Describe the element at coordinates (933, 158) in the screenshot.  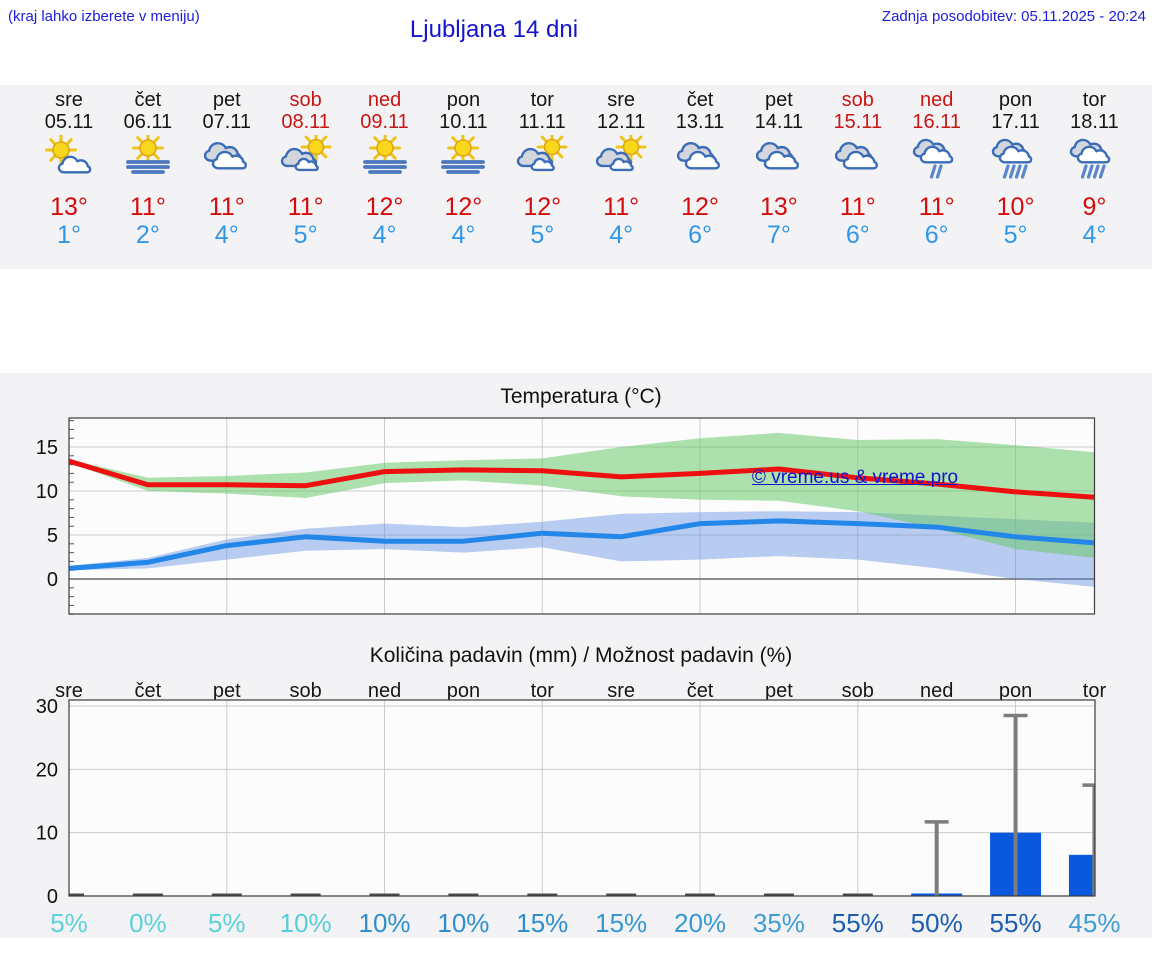
I see `cloud-rain-light-icon` at that location.